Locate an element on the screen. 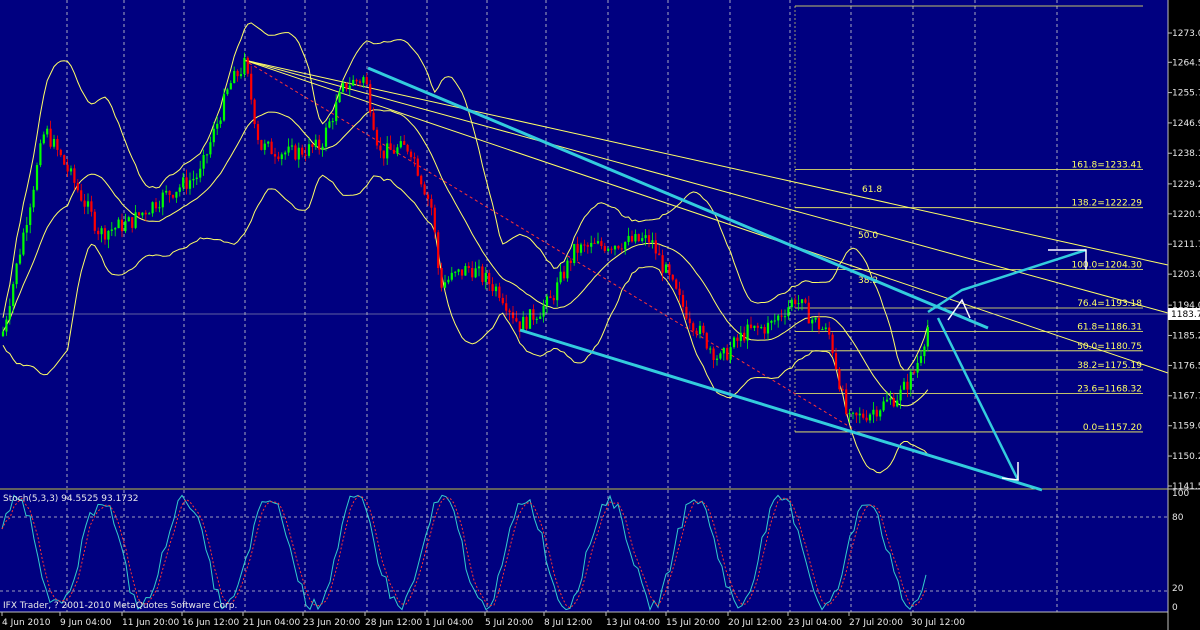  projection-up-arrow is located at coordinates (1007, 281).